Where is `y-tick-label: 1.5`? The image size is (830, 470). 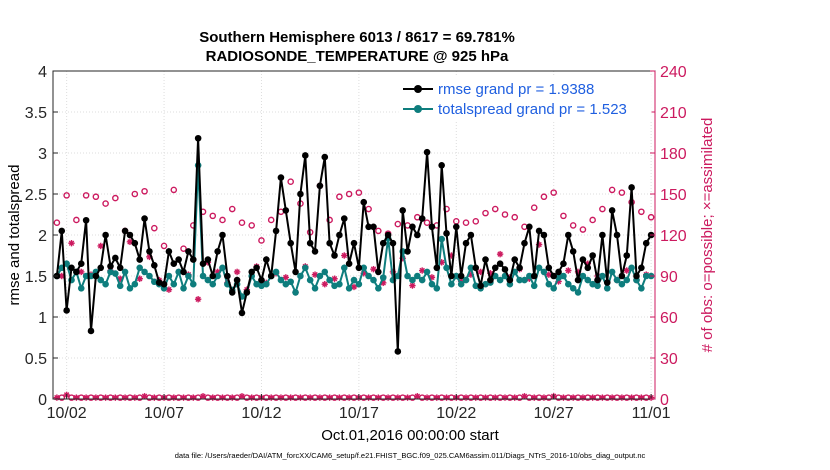
y-tick-label: 1.5 is located at coordinates (36, 277).